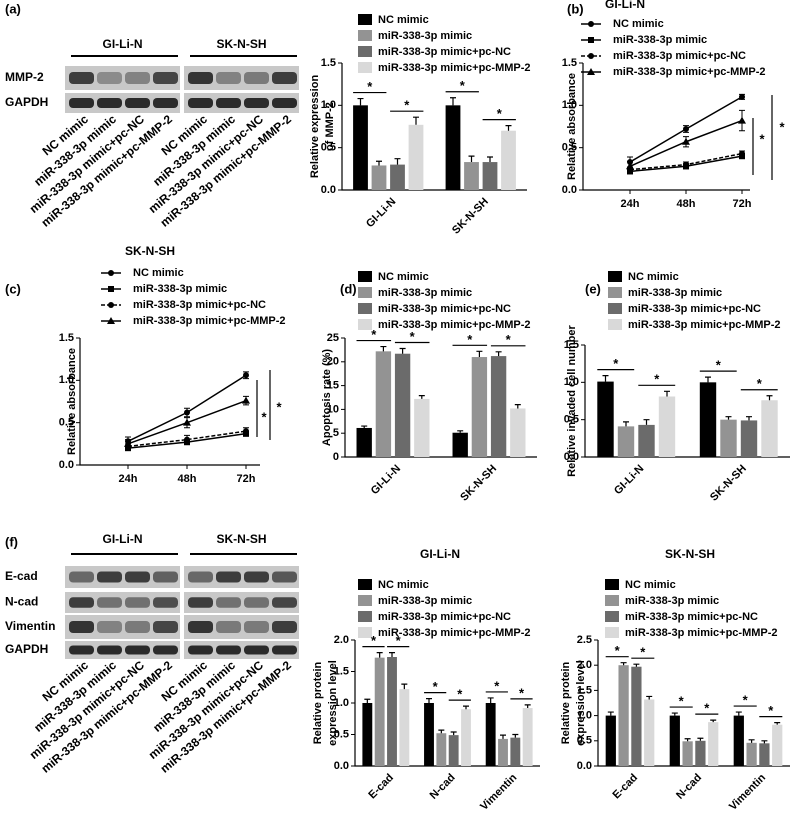 The image size is (800, 817). Describe the element at coordinates (333, 338) in the screenshot. I see `y-tick-label: 25` at that location.